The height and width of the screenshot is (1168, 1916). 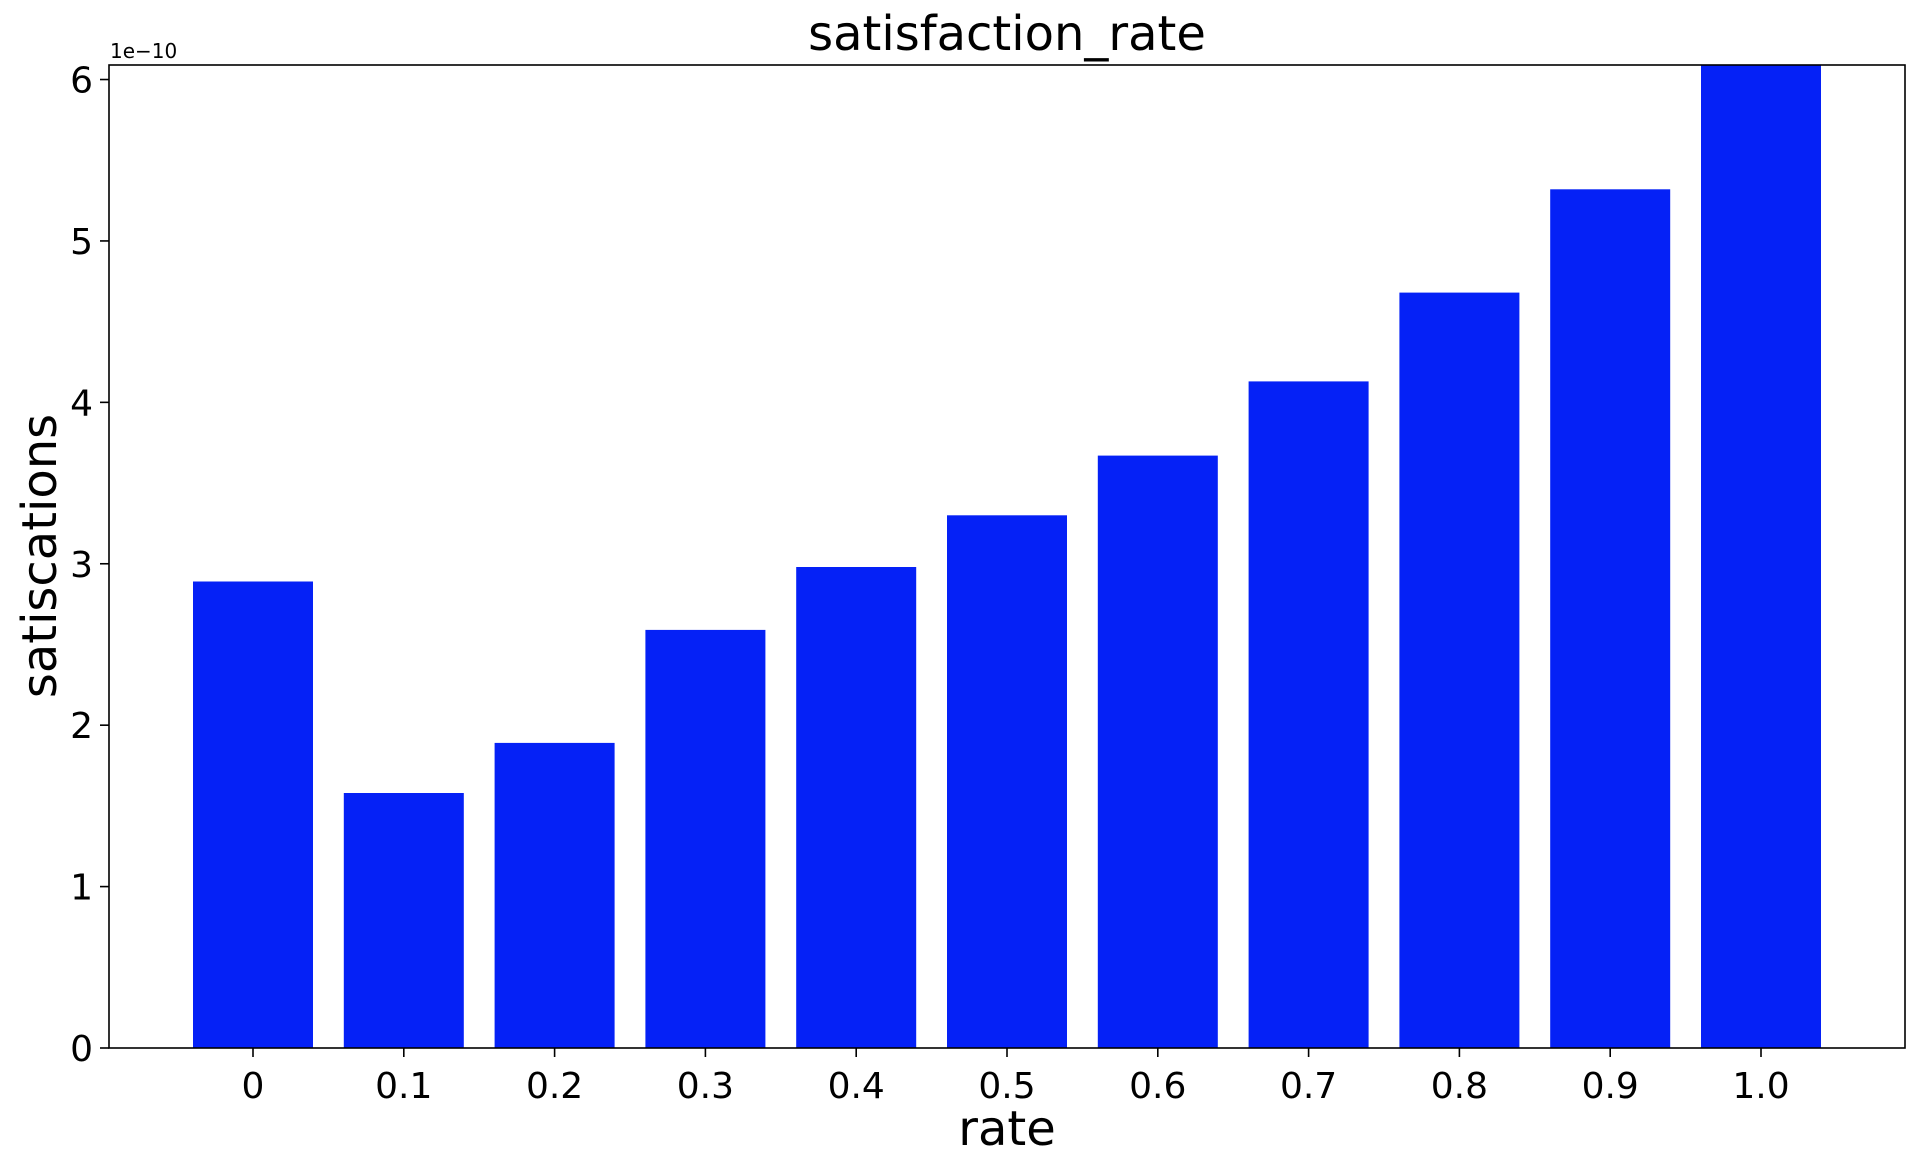 What do you see at coordinates (705, 1086) in the screenshot?
I see `x-tick-label: 0.3` at bounding box center [705, 1086].